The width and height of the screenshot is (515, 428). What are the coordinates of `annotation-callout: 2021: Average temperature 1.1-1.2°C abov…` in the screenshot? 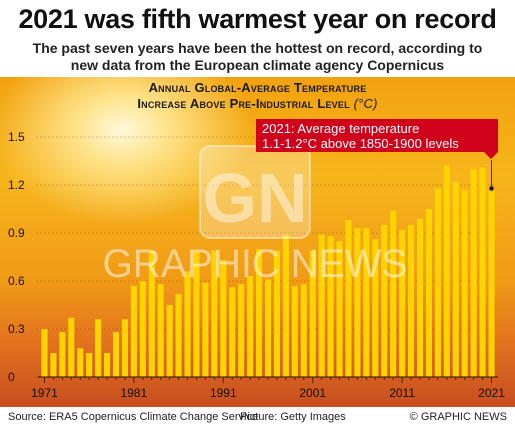 It's located at (377, 139).